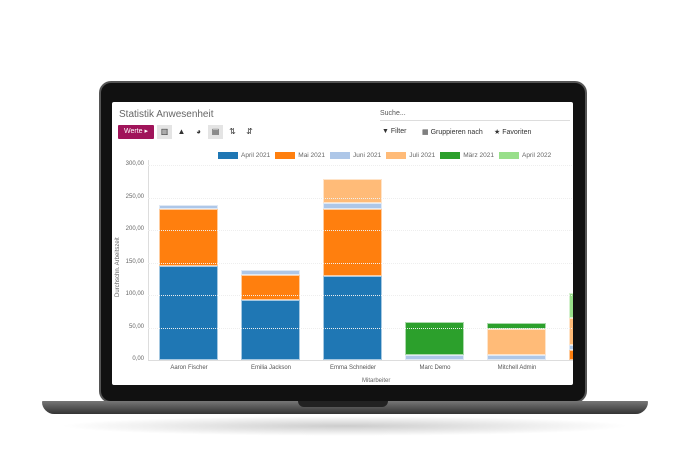  What do you see at coordinates (136, 326) in the screenshot?
I see `y-tick-label: 50,00` at bounding box center [136, 326].